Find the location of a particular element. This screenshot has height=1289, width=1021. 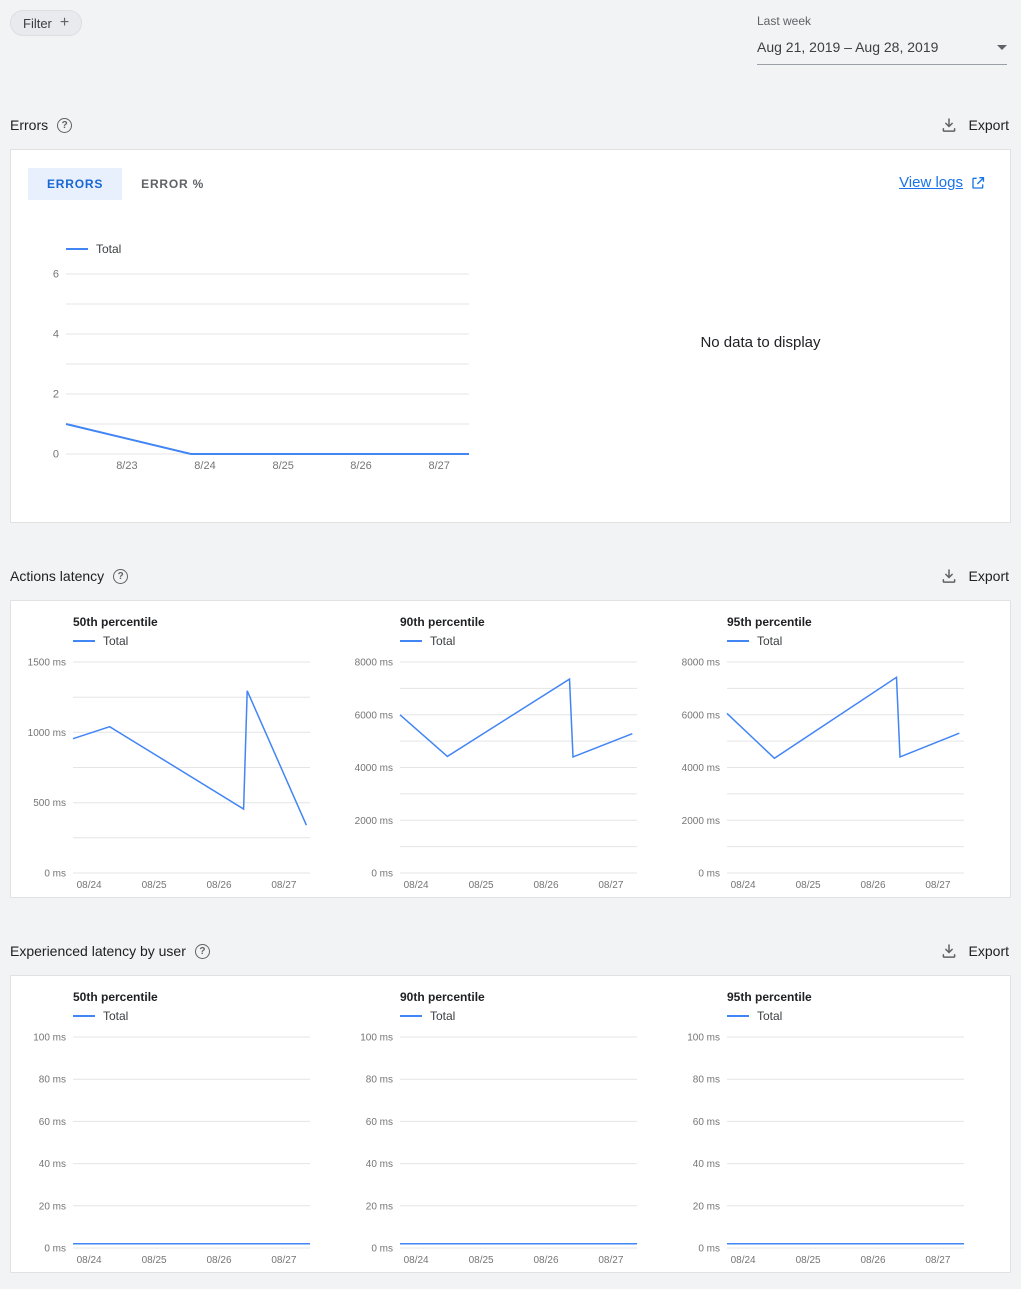

errors-section-header: Errors ? Export is located at coordinates (509, 125).